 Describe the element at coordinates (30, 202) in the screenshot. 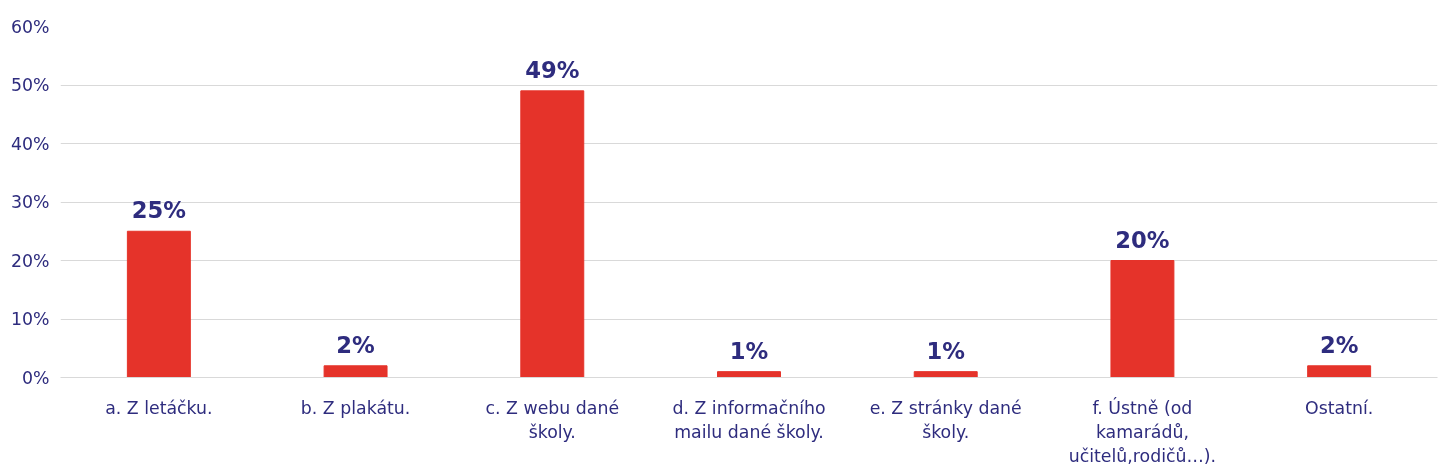

I see `y-tick-label: 30%` at that location.